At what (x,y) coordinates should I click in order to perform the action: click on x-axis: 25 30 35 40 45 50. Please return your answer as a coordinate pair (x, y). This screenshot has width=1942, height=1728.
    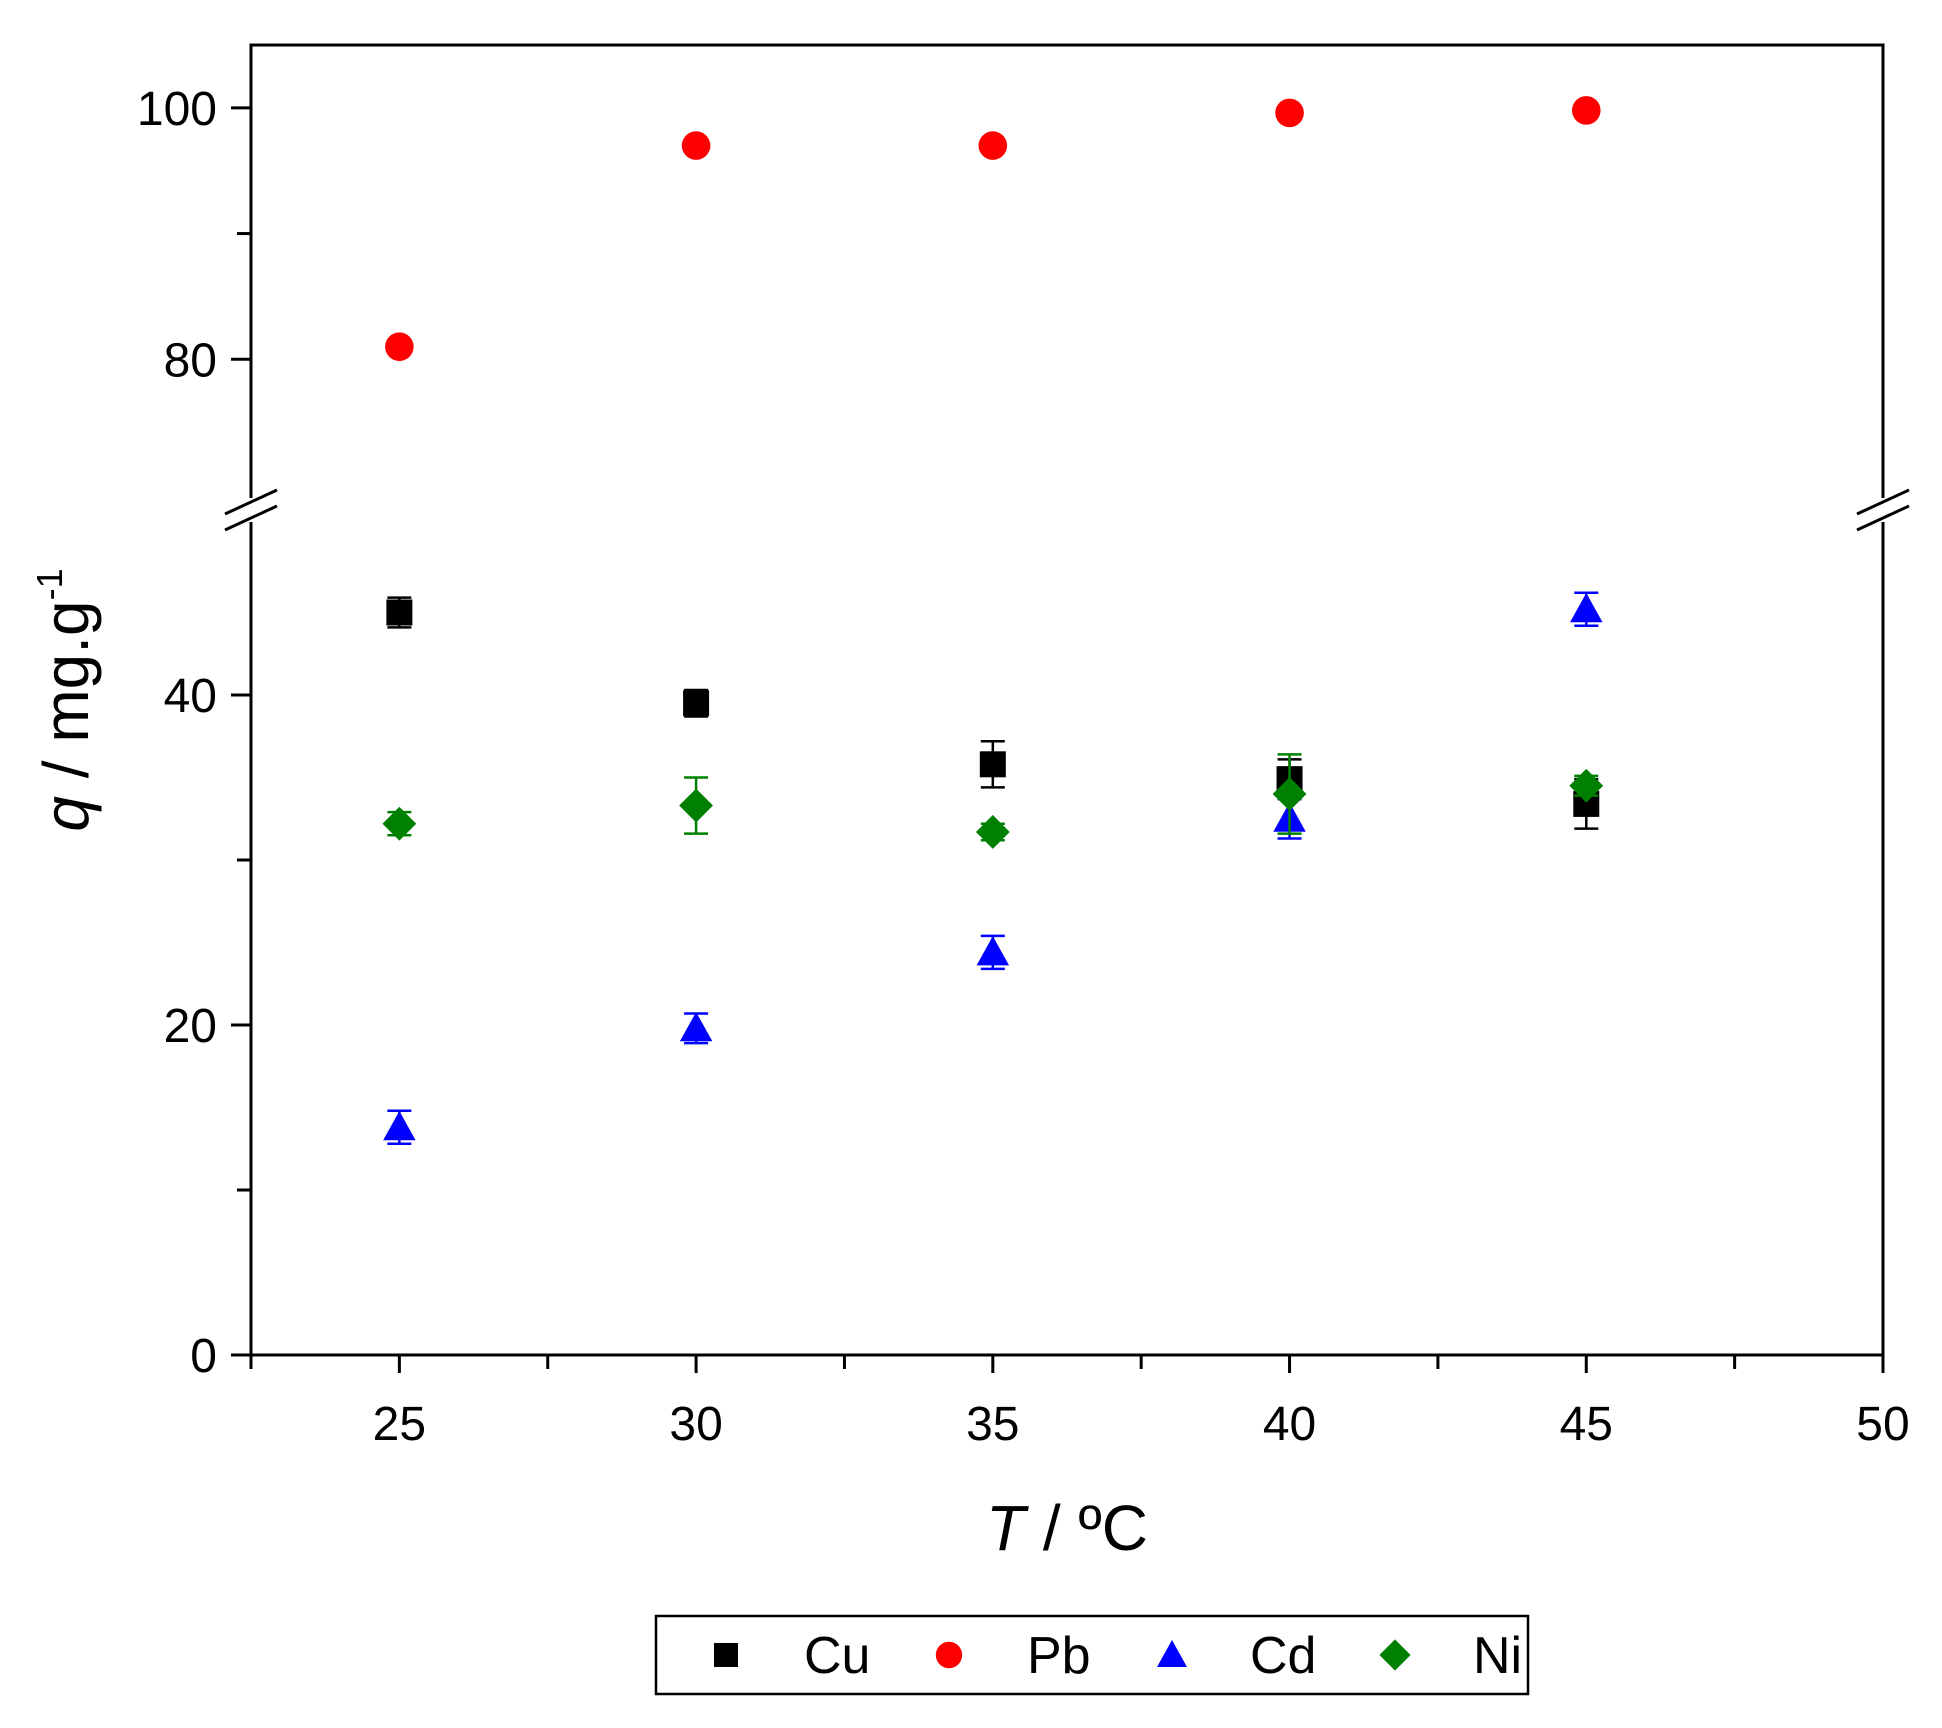
    Looking at the image, I should click on (1079, 1403).